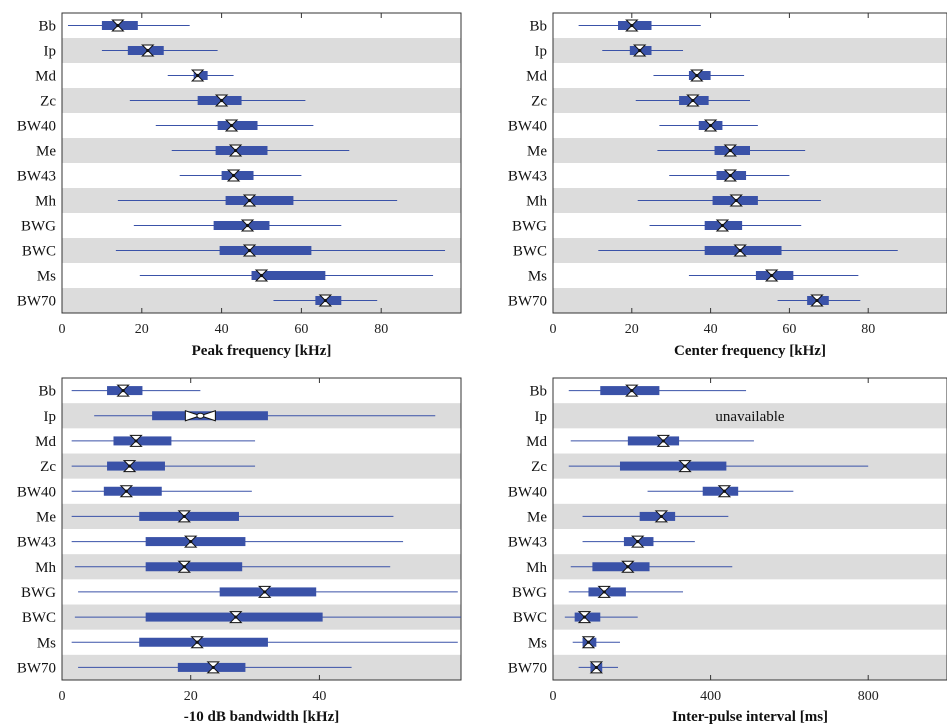 The height and width of the screenshot is (728, 947). I want to click on category-label: BW40, so click(36, 492).